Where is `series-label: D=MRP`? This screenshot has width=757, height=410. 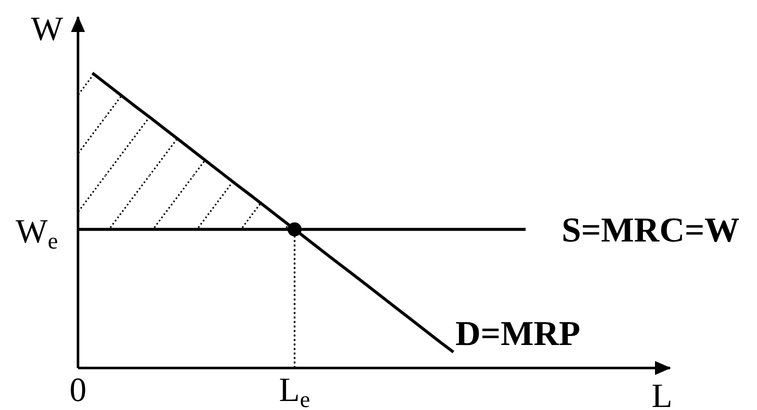
series-label: D=MRP is located at coordinates (517, 334).